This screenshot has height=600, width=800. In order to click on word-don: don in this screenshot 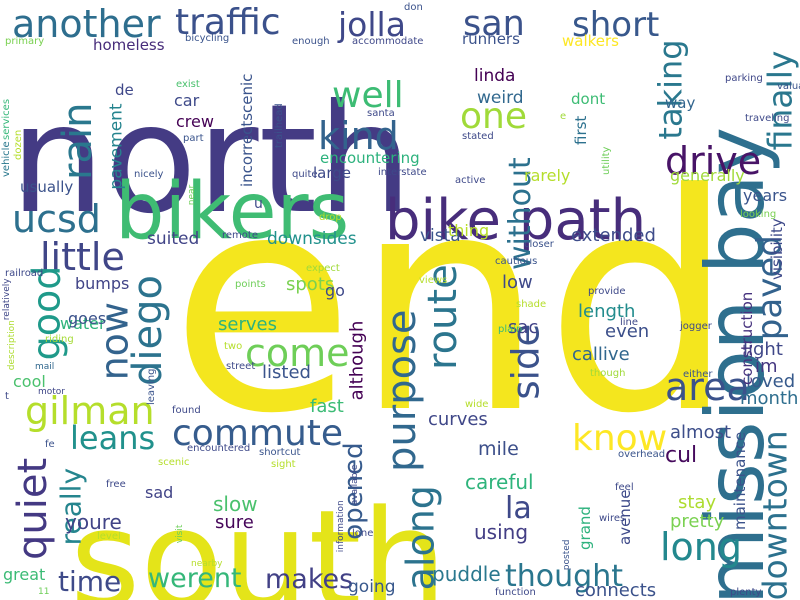, I will do `click(413, 7)`.